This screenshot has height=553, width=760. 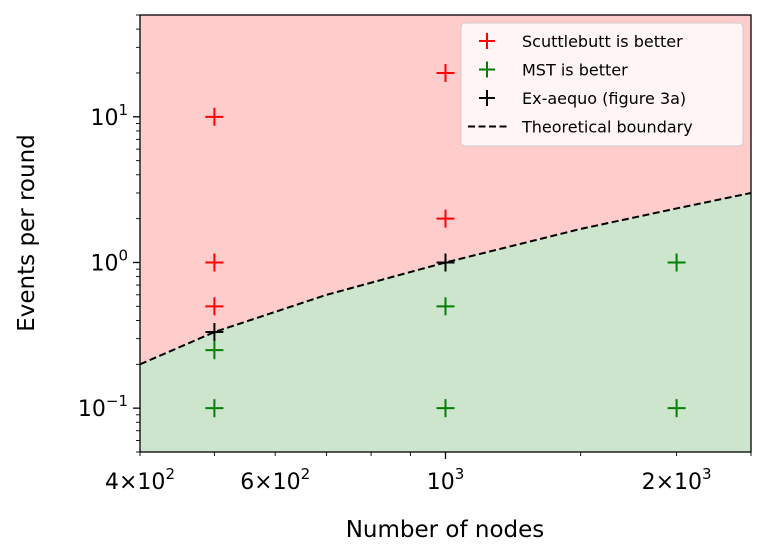 I want to click on y-tick-label-0: 10⁻¹, so click(x=103, y=407).